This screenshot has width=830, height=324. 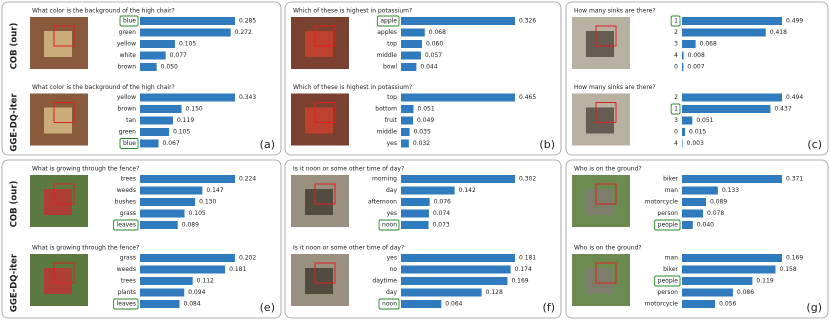 What do you see at coordinates (425, 120) in the screenshot?
I see `value-label: 0.049` at bounding box center [425, 120].